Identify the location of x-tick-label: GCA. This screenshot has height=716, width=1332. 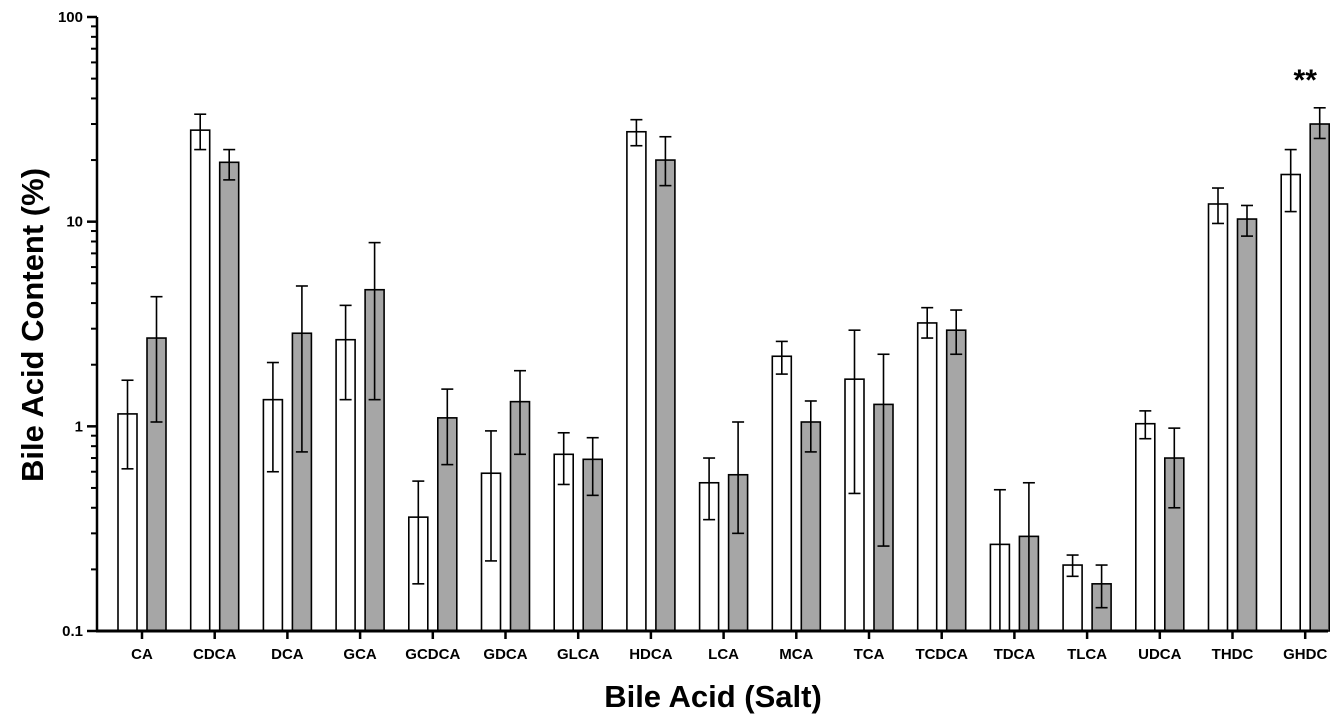
(360, 654).